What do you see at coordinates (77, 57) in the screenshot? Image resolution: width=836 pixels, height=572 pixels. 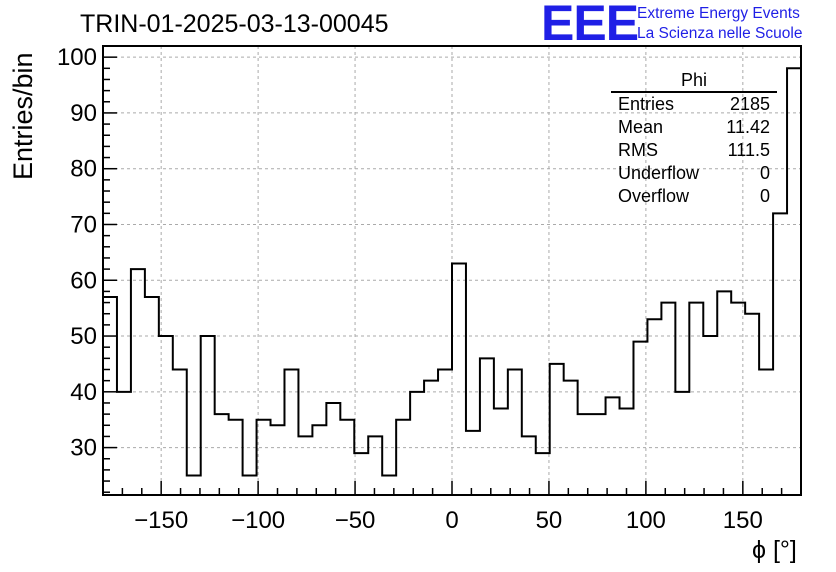 I see `y-tick-label: 100` at bounding box center [77, 57].